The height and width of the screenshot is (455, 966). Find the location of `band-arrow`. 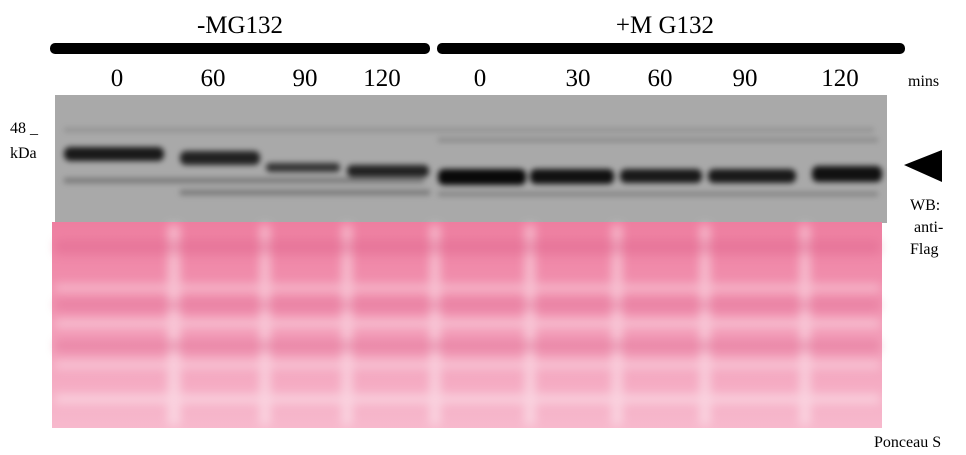

band-arrow is located at coordinates (923, 166).